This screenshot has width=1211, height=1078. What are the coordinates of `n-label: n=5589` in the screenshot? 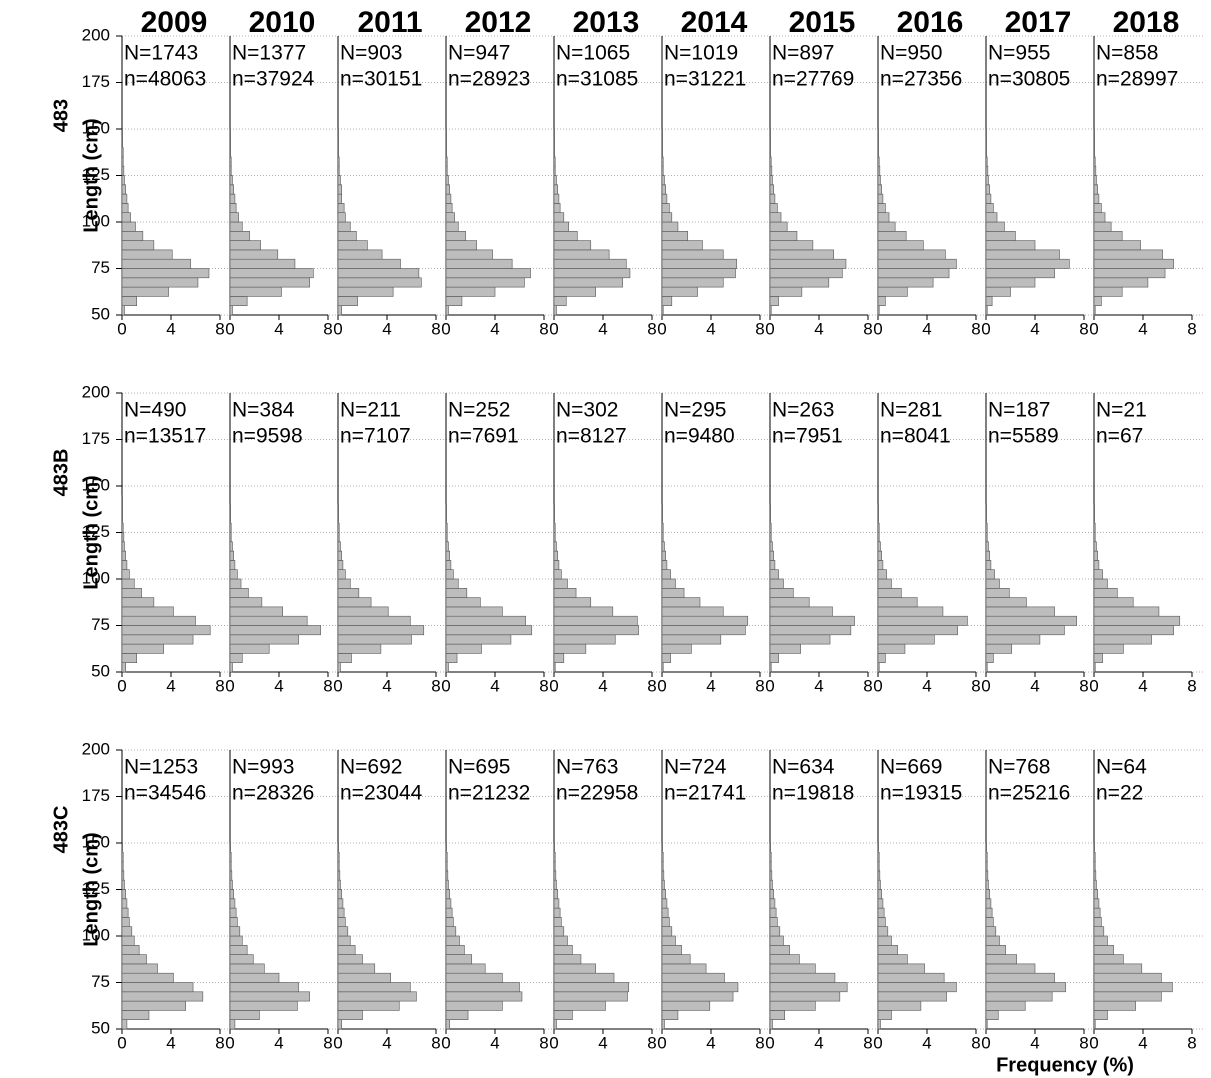 It's located at (1023, 436).